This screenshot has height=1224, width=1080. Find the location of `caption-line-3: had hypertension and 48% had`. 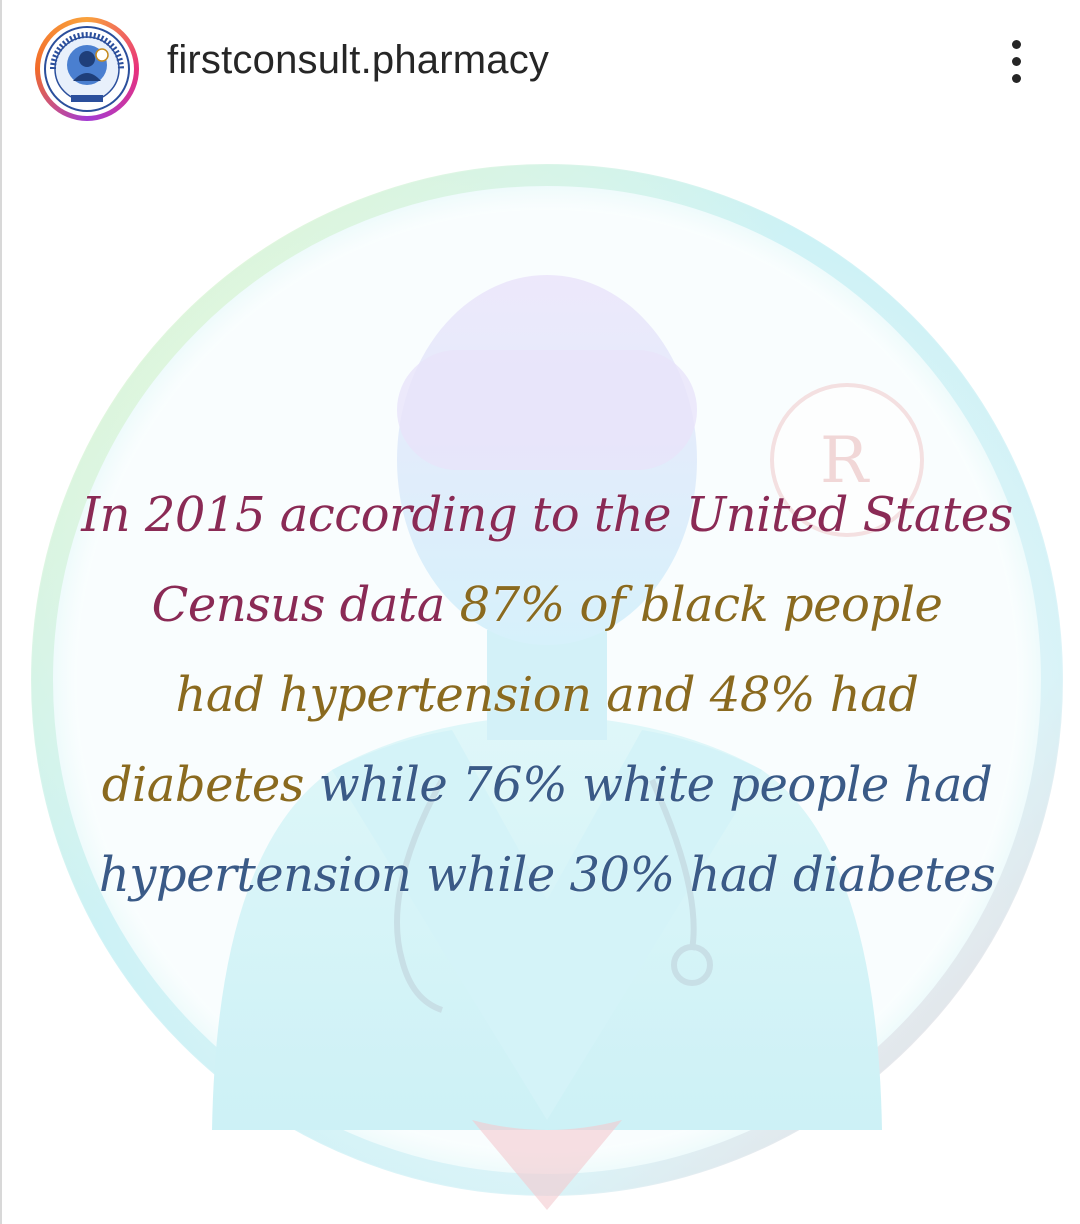

caption-line-3: had hypertension and 48% had is located at coordinates (547, 695).